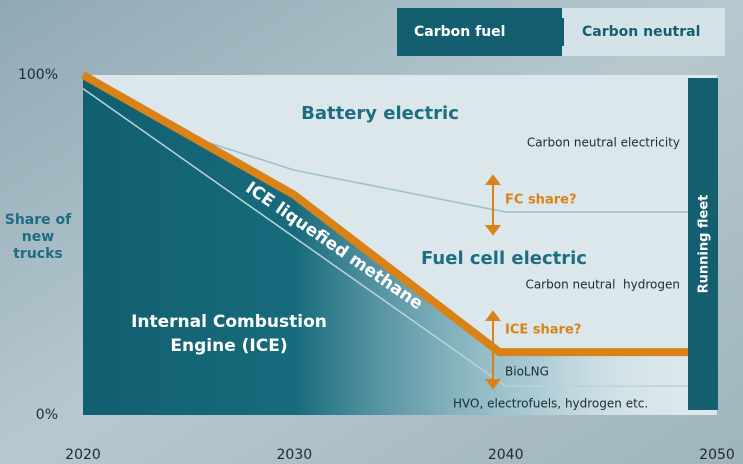 The height and width of the screenshot is (464, 743). I want to click on y-tick-label: 0%, so click(47, 415).